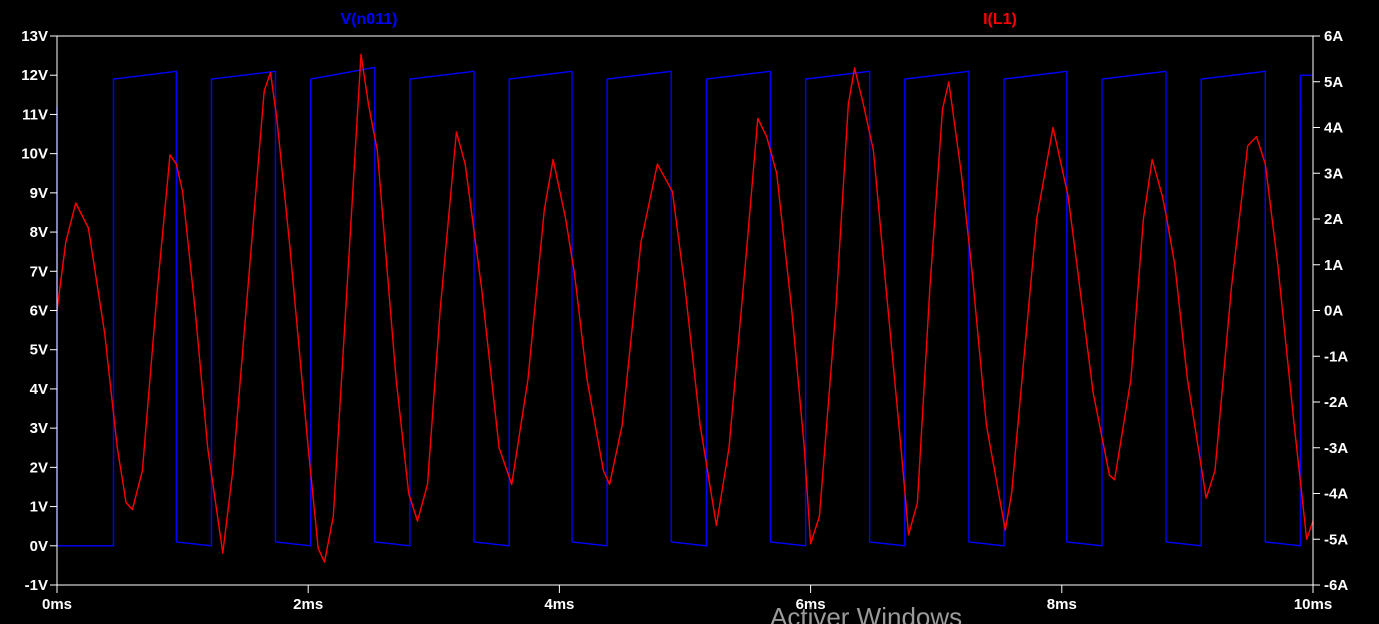 Image resolution: width=1379 pixels, height=624 pixels. What do you see at coordinates (1333, 82) in the screenshot?
I see `right-axis-tick-label: 5A` at bounding box center [1333, 82].